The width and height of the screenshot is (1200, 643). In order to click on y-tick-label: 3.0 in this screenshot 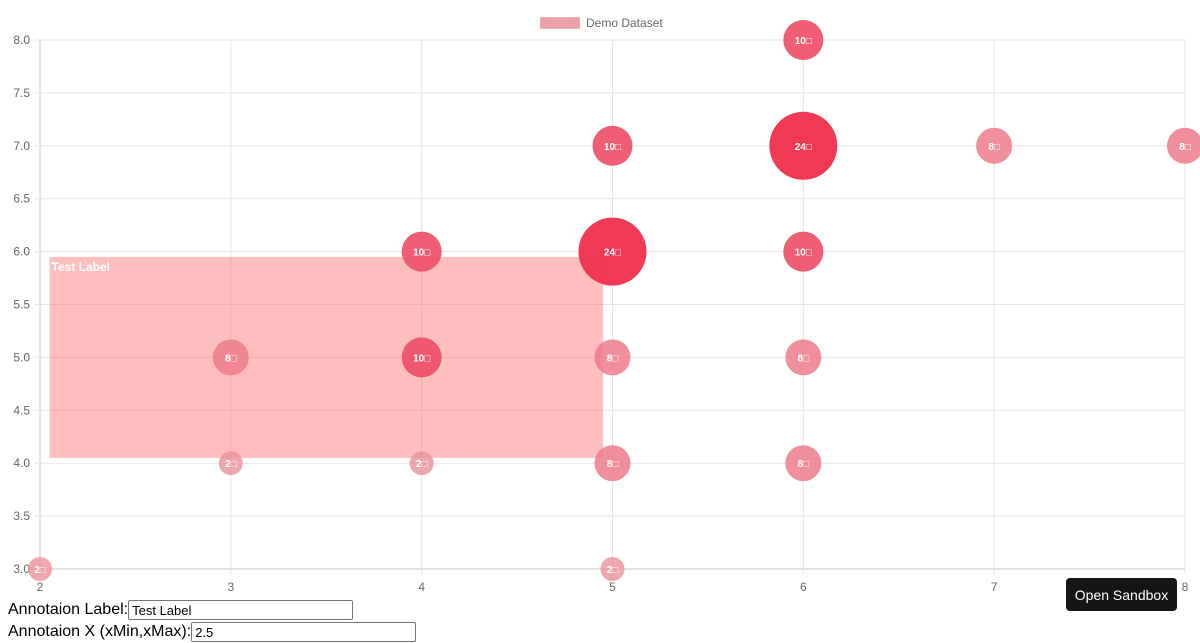, I will do `click(21, 569)`.